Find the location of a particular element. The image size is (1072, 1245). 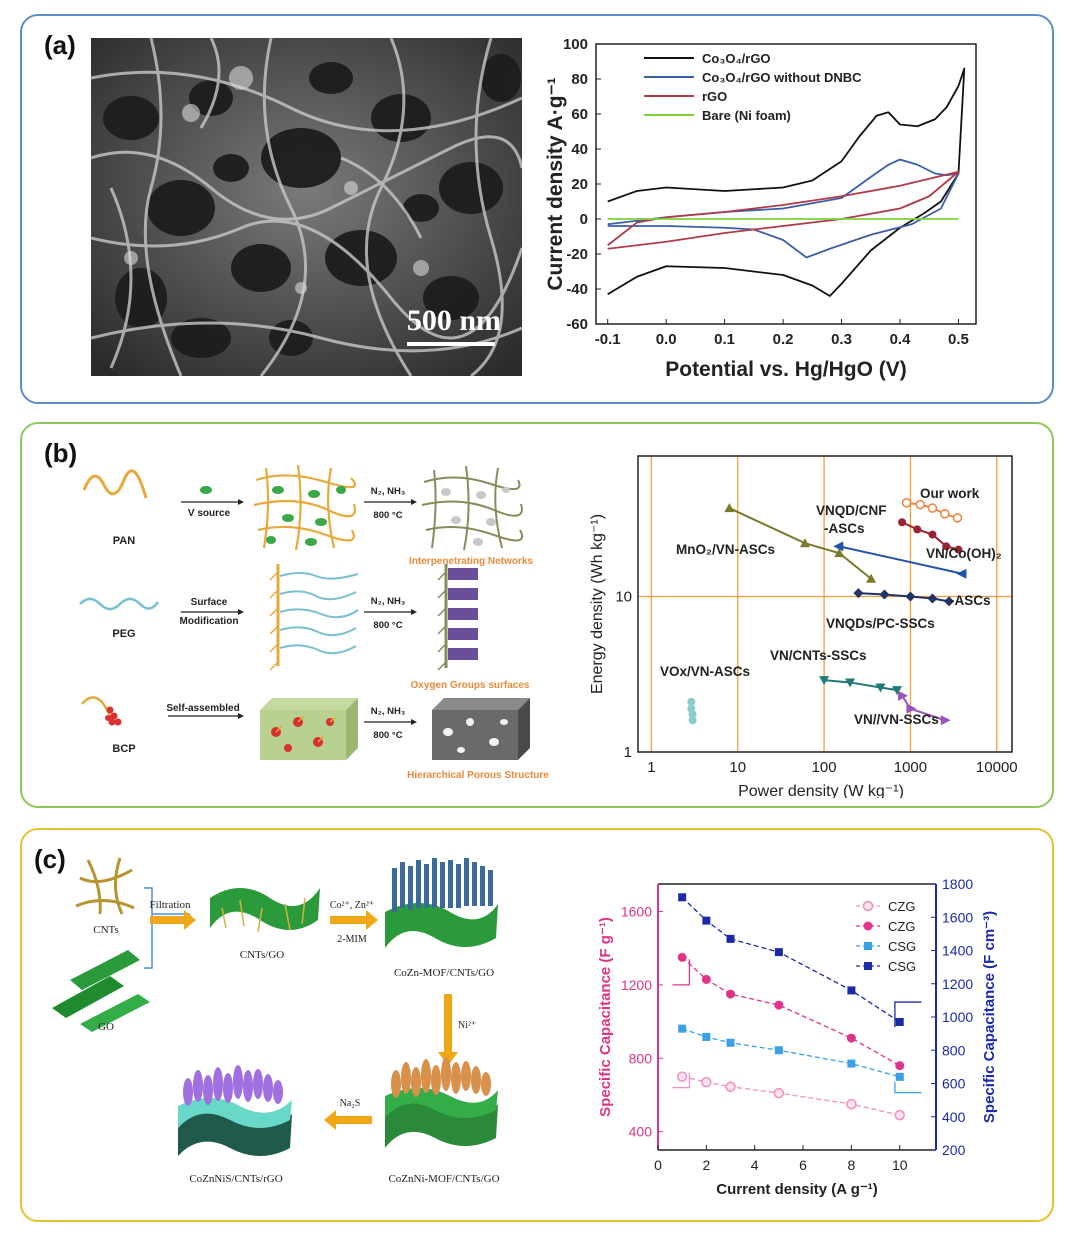

row2-temp: 800 °C is located at coordinates (387, 625).